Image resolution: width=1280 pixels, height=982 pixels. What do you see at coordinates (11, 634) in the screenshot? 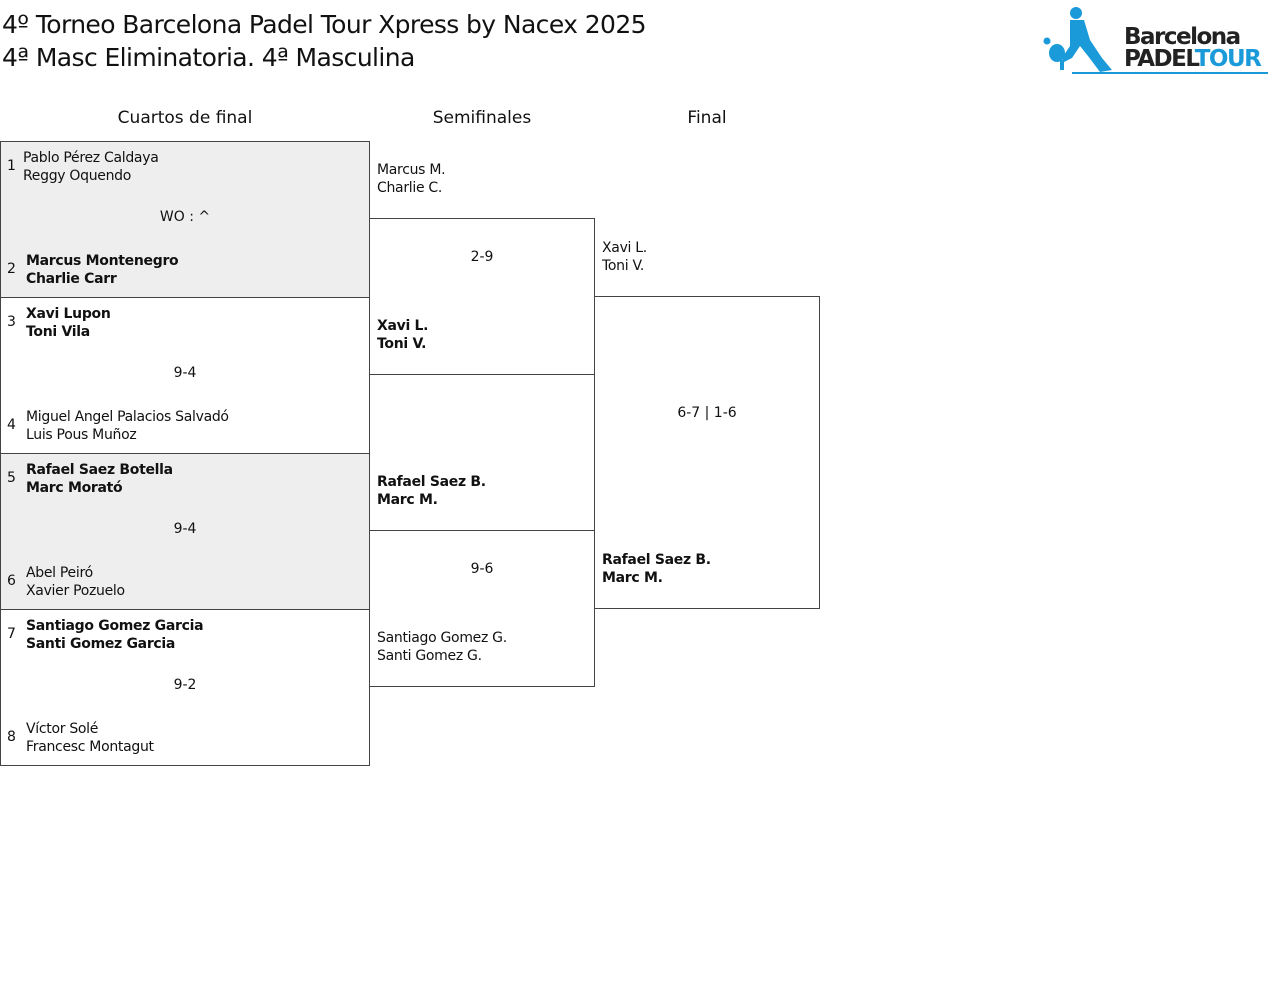
I see `seed-number: 7` at bounding box center [11, 634].